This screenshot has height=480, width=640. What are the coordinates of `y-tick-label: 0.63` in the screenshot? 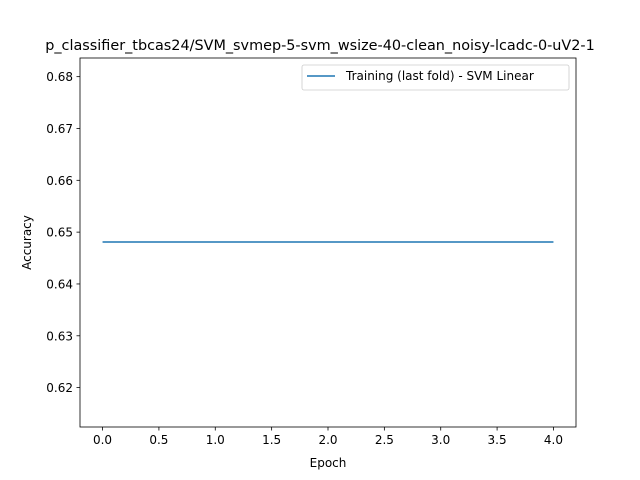 It's located at (59, 336).